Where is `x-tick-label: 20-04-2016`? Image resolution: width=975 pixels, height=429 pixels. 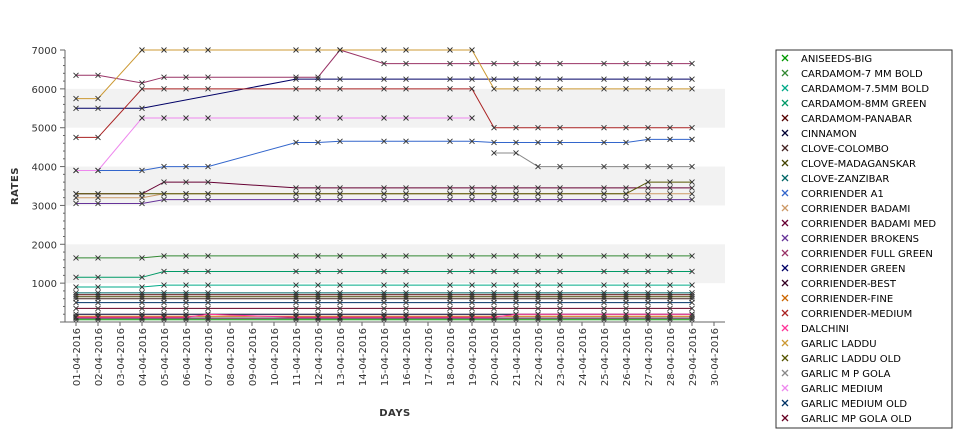 x-tick-label: 20-04-2016 is located at coordinates (495, 357).